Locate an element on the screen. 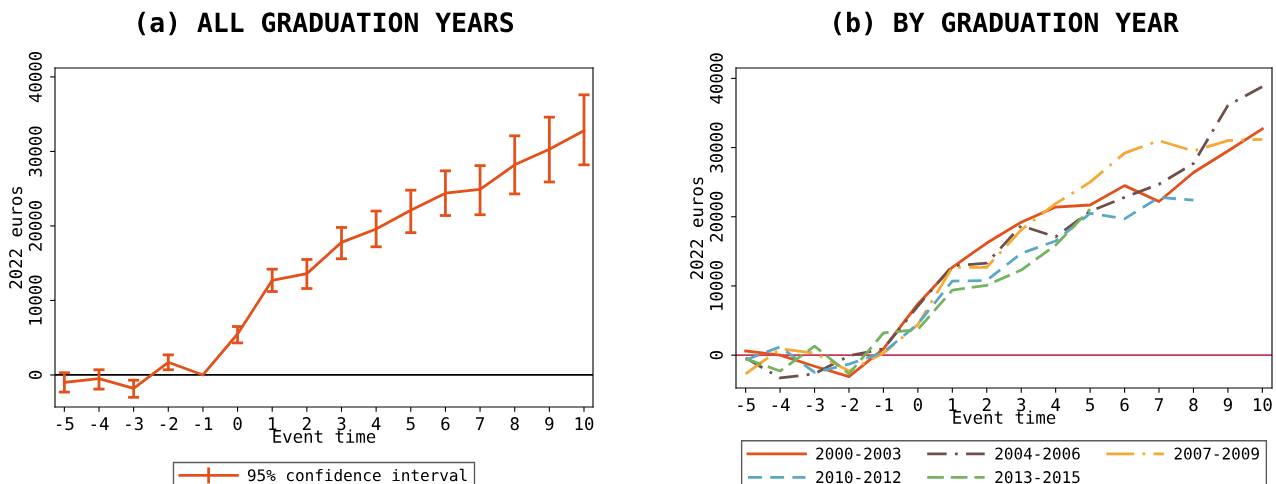 Image resolution: width=1276 pixels, height=484 pixels. legend-label: 2013-2015 is located at coordinates (1037, 477).